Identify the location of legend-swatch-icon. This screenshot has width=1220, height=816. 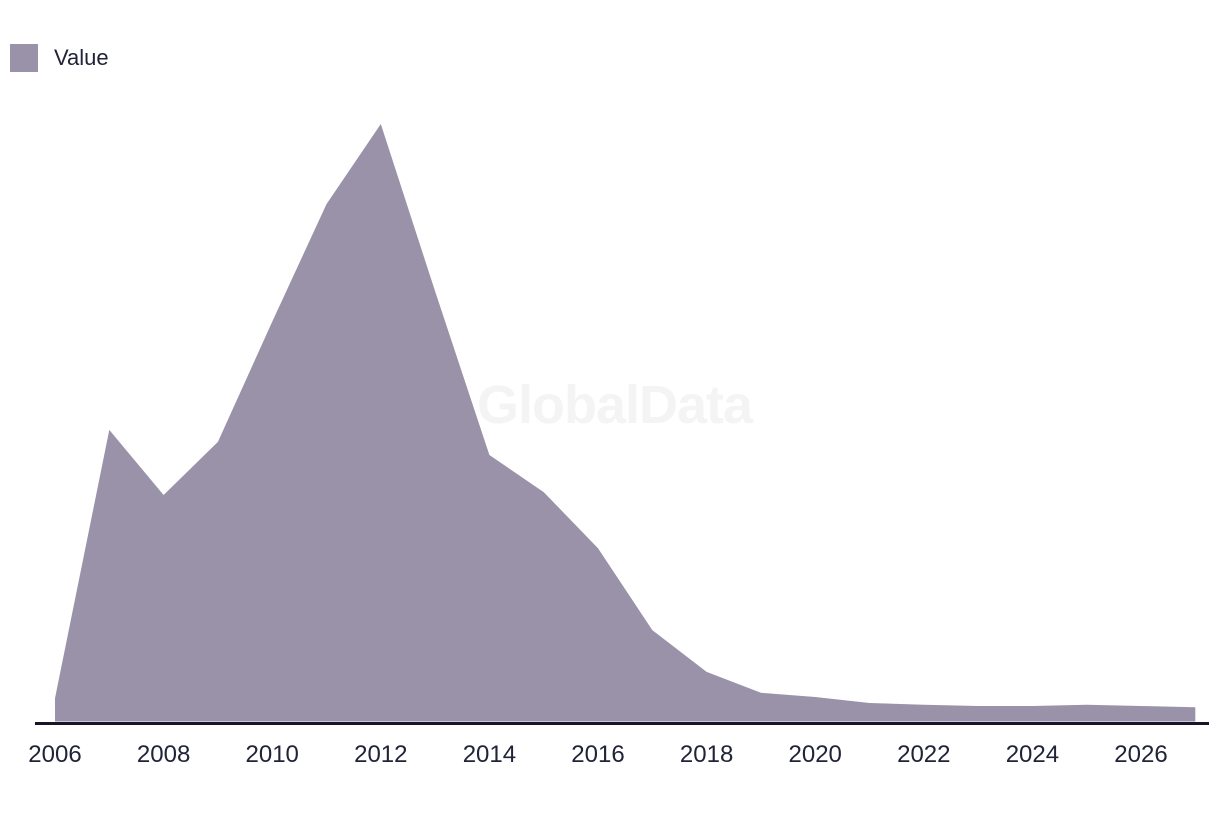
(24, 58).